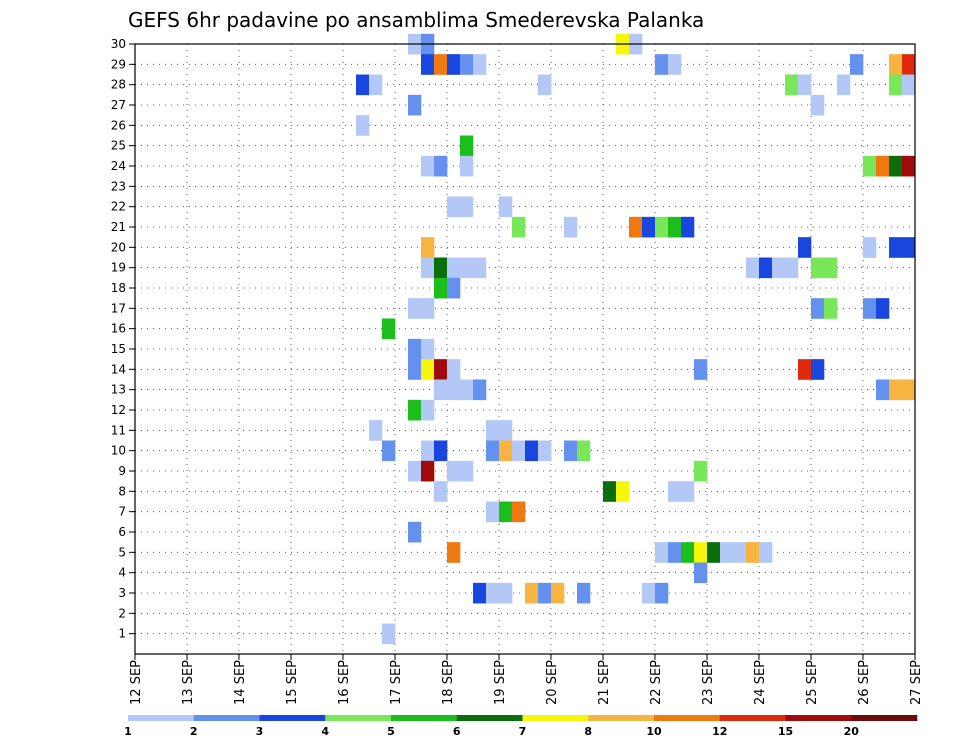 The height and width of the screenshot is (742, 960). I want to click on y-tick-label: 23, so click(118, 186).